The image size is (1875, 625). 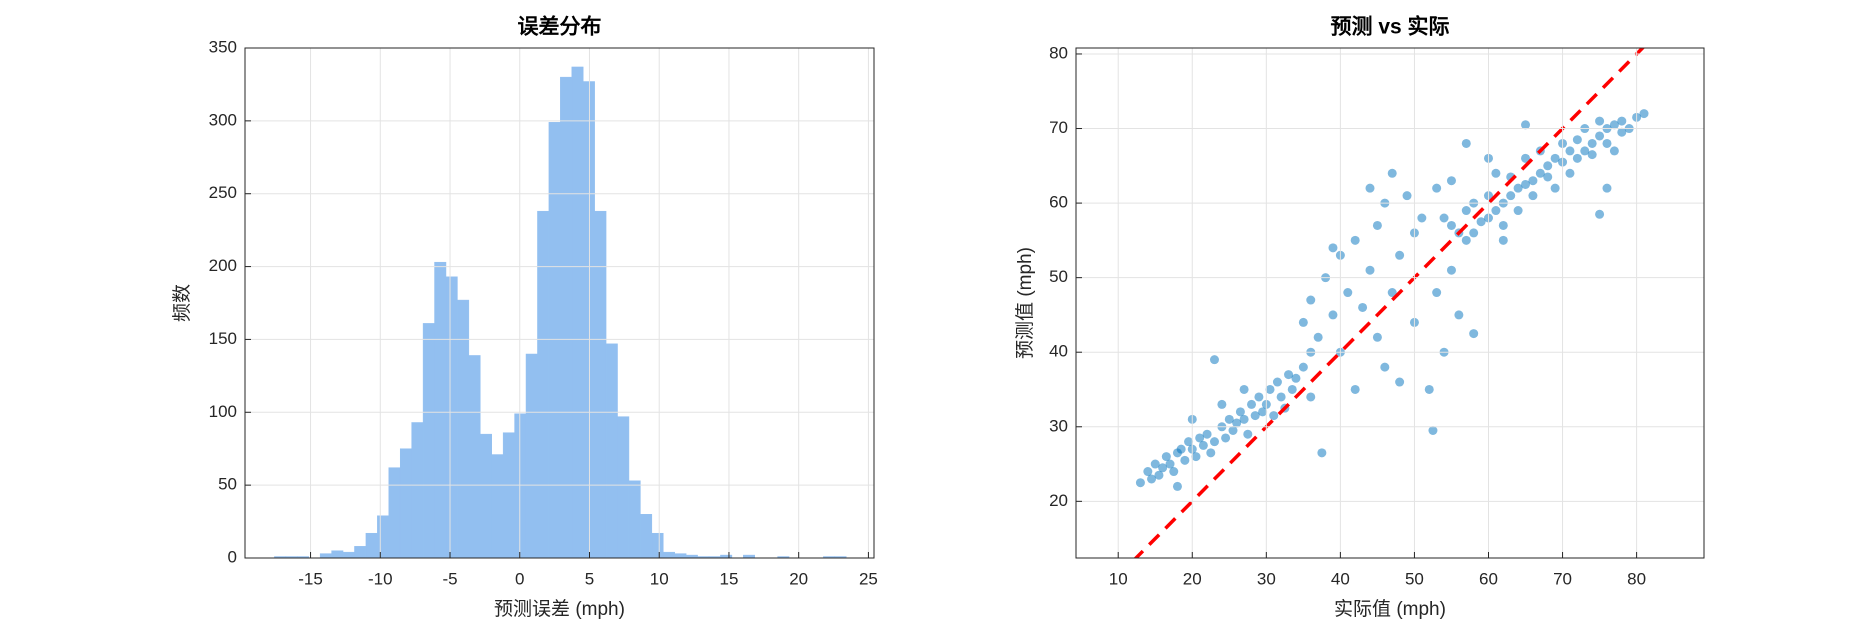 I want to click on x-tick-label: 0, so click(x=519, y=578).